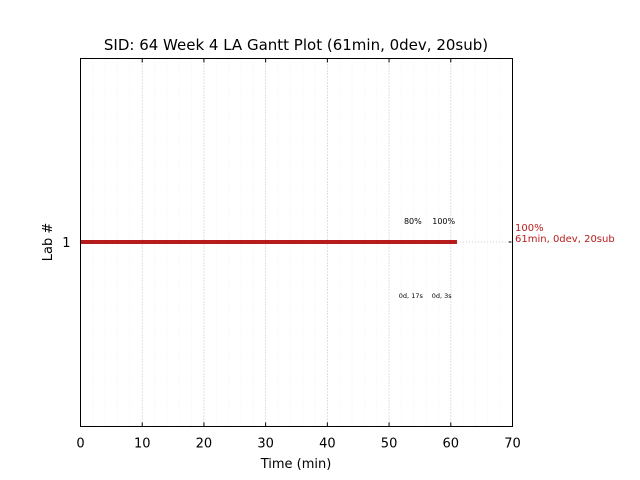  I want to click on y-tick-label: 1, so click(66, 243).